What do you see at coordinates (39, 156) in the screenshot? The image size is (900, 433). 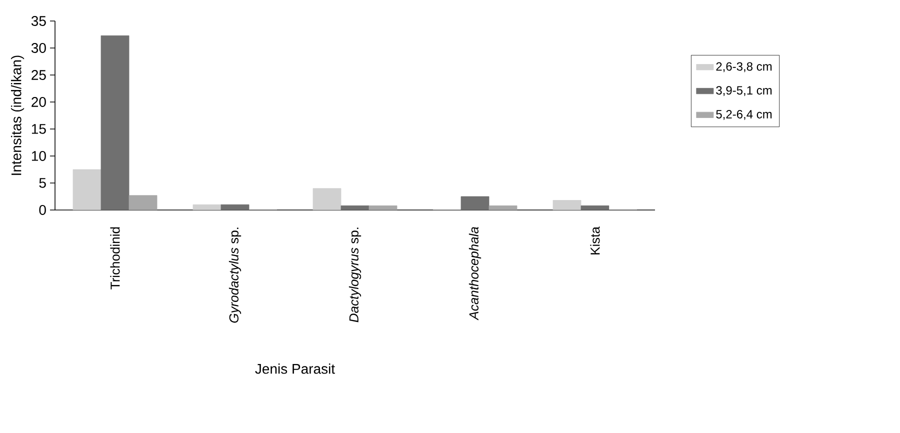 I see `y-tick-label: 10` at bounding box center [39, 156].